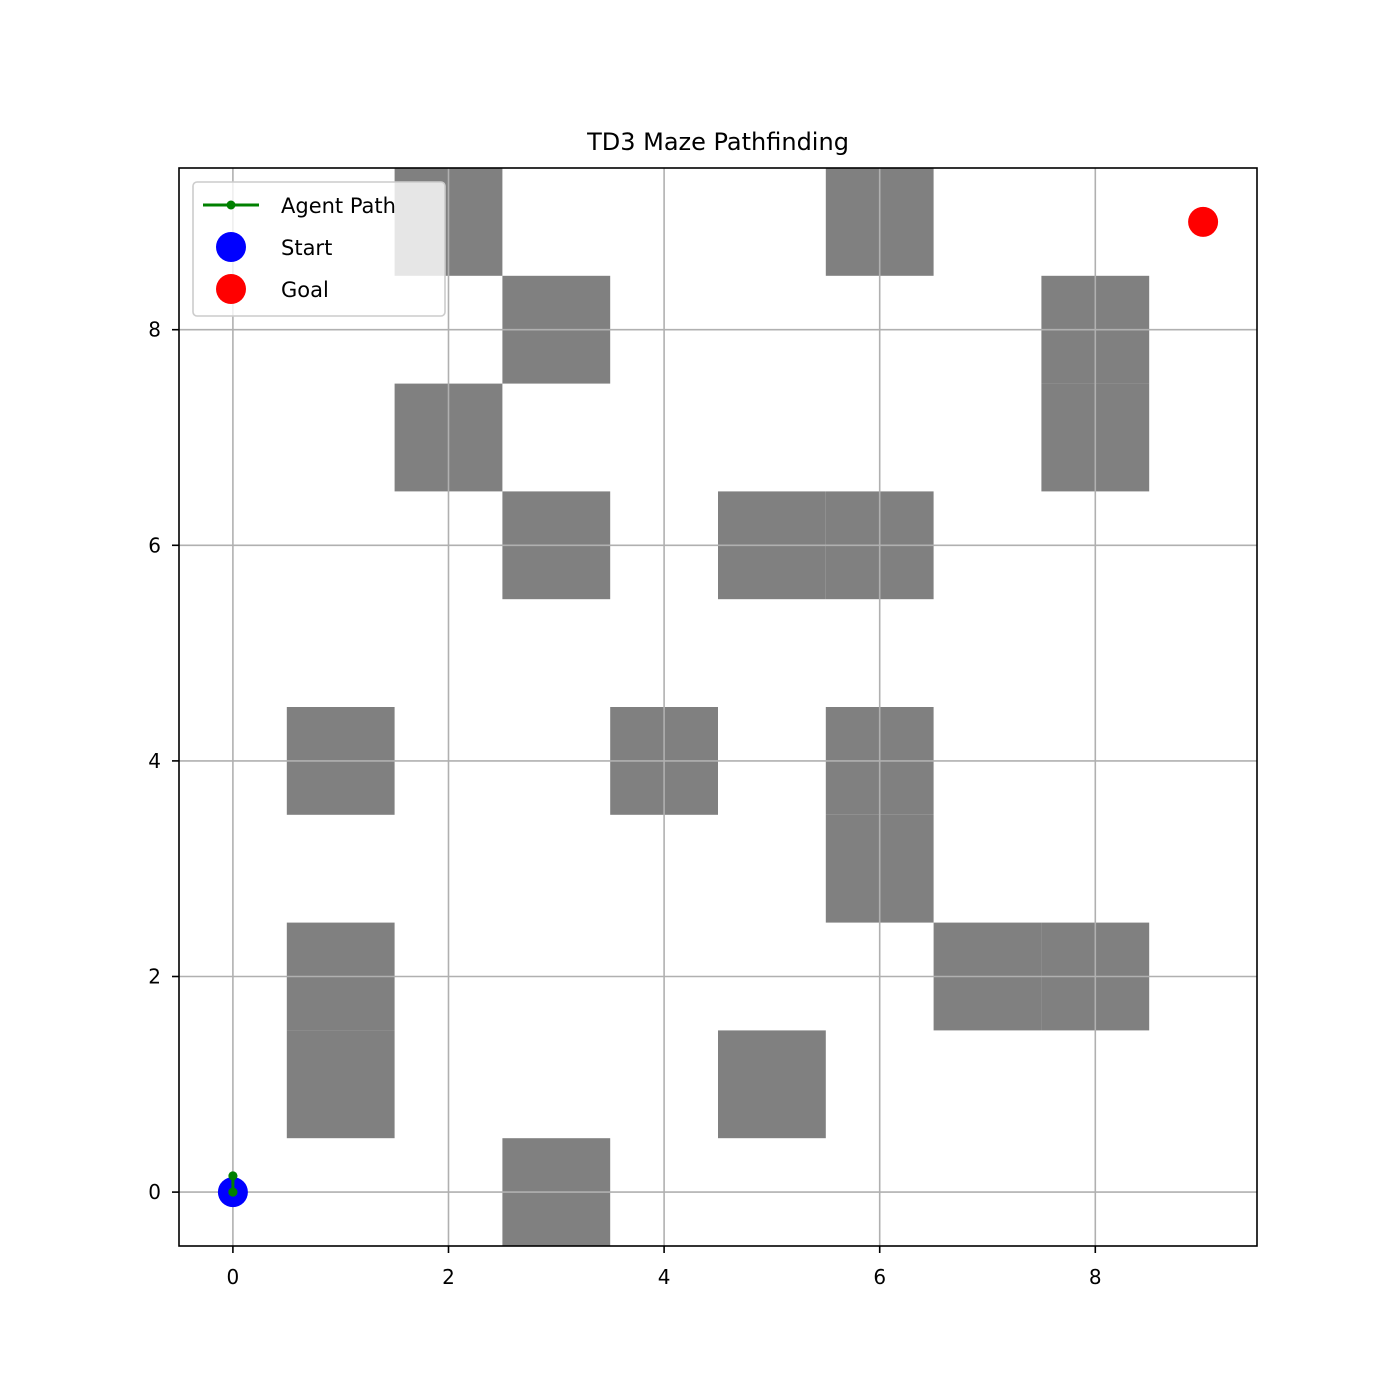  Describe the element at coordinates (154, 761) in the screenshot. I see `y-tick-label: 4` at that location.